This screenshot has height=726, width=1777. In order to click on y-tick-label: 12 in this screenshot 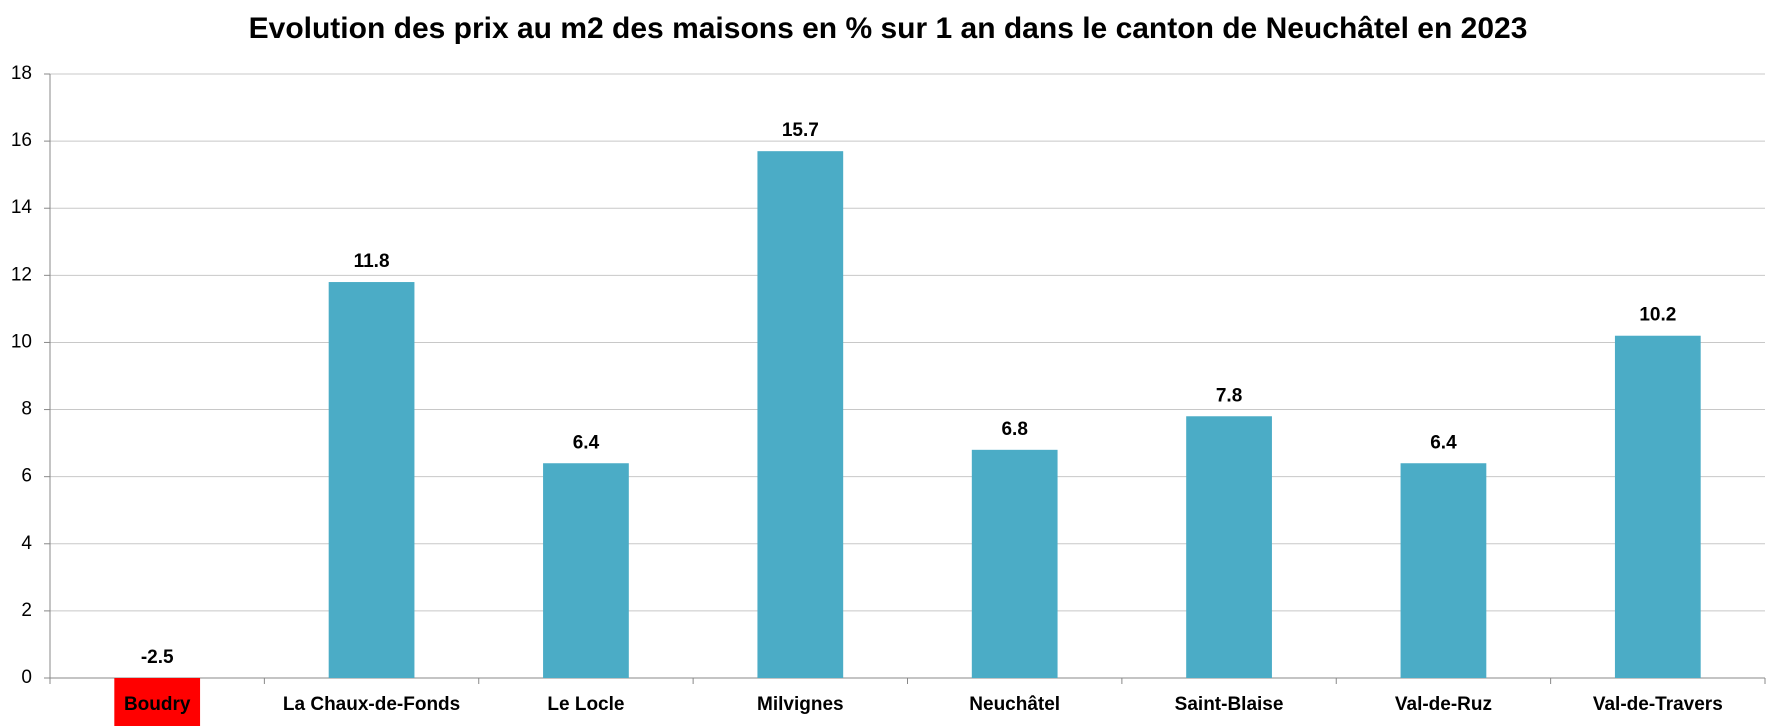, I will do `click(21, 274)`.